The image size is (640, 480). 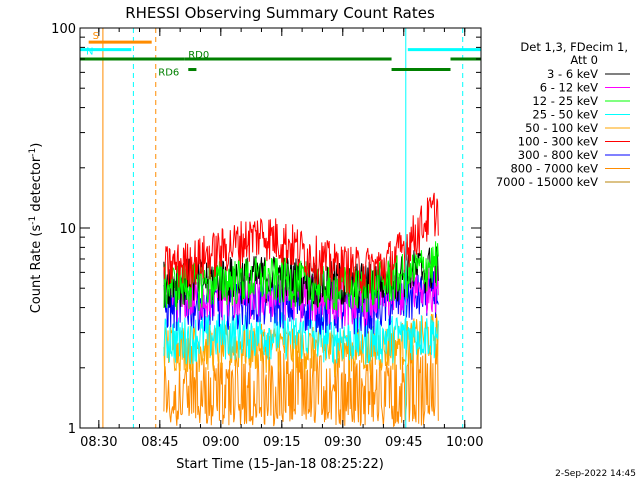 I want to click on legend-label-0: 3 - 6 keV, so click(x=572, y=74).